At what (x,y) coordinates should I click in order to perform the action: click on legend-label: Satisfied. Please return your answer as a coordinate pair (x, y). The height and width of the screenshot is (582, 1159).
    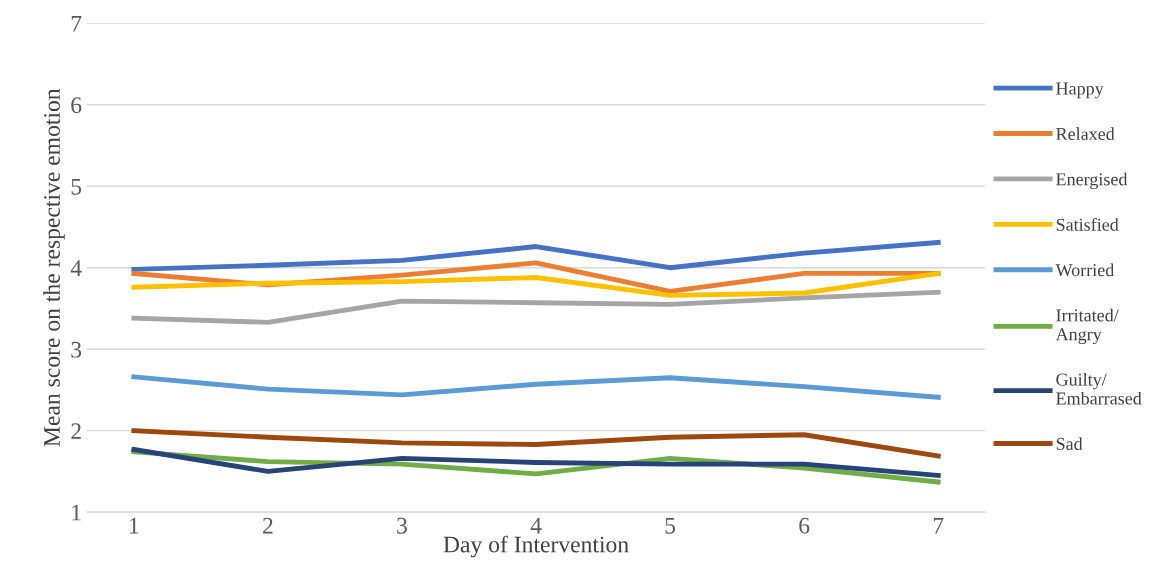
    Looking at the image, I should click on (1087, 224).